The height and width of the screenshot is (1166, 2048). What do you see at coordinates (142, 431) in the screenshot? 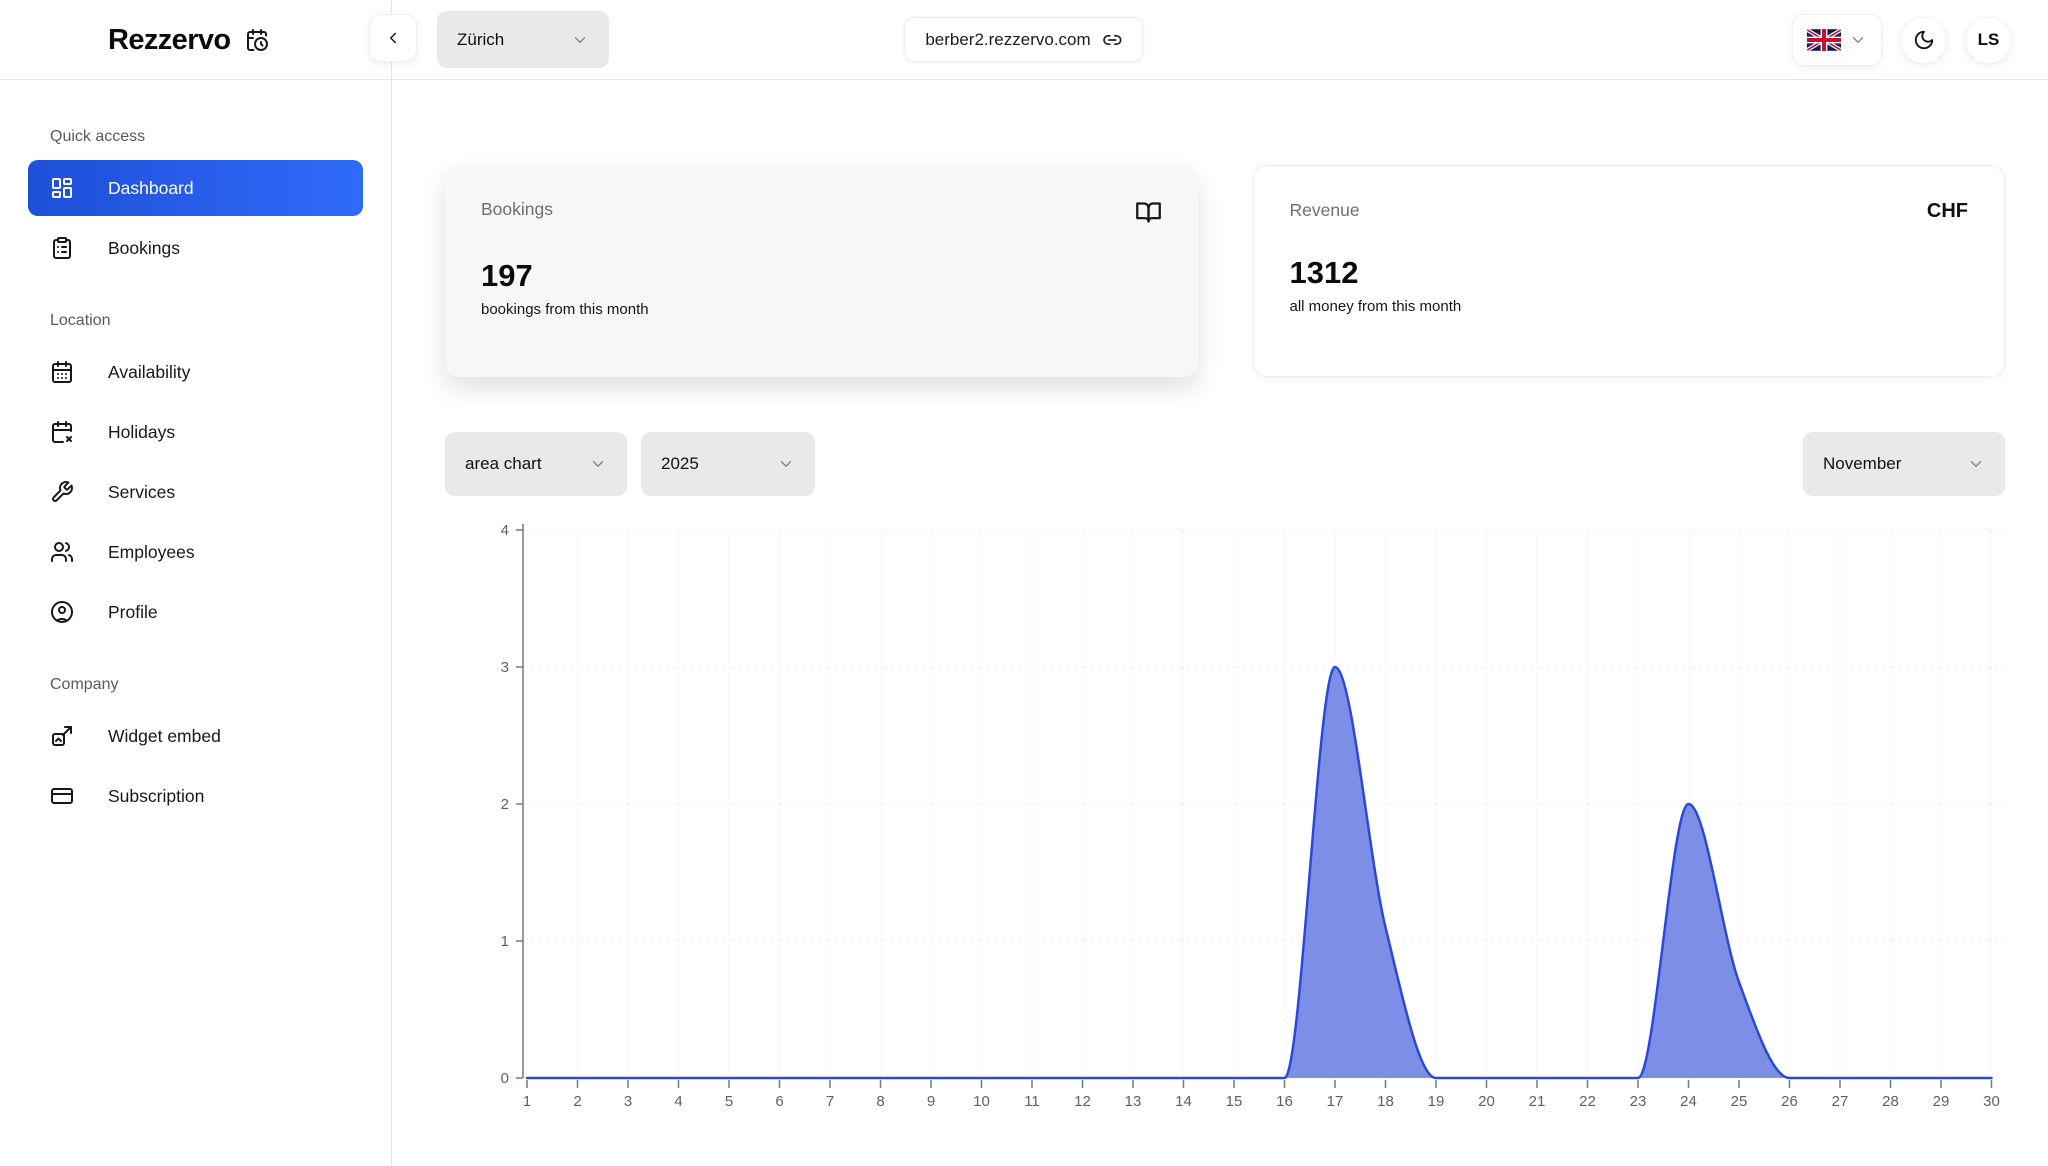
I see `sidebar-item-label: Holidays` at bounding box center [142, 431].